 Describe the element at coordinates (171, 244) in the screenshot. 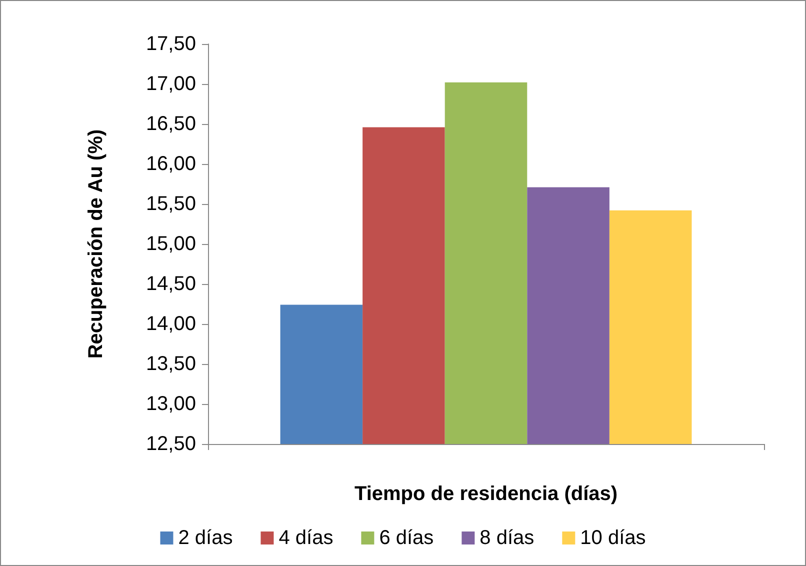

I see `y-tick-label: 15,00` at that location.